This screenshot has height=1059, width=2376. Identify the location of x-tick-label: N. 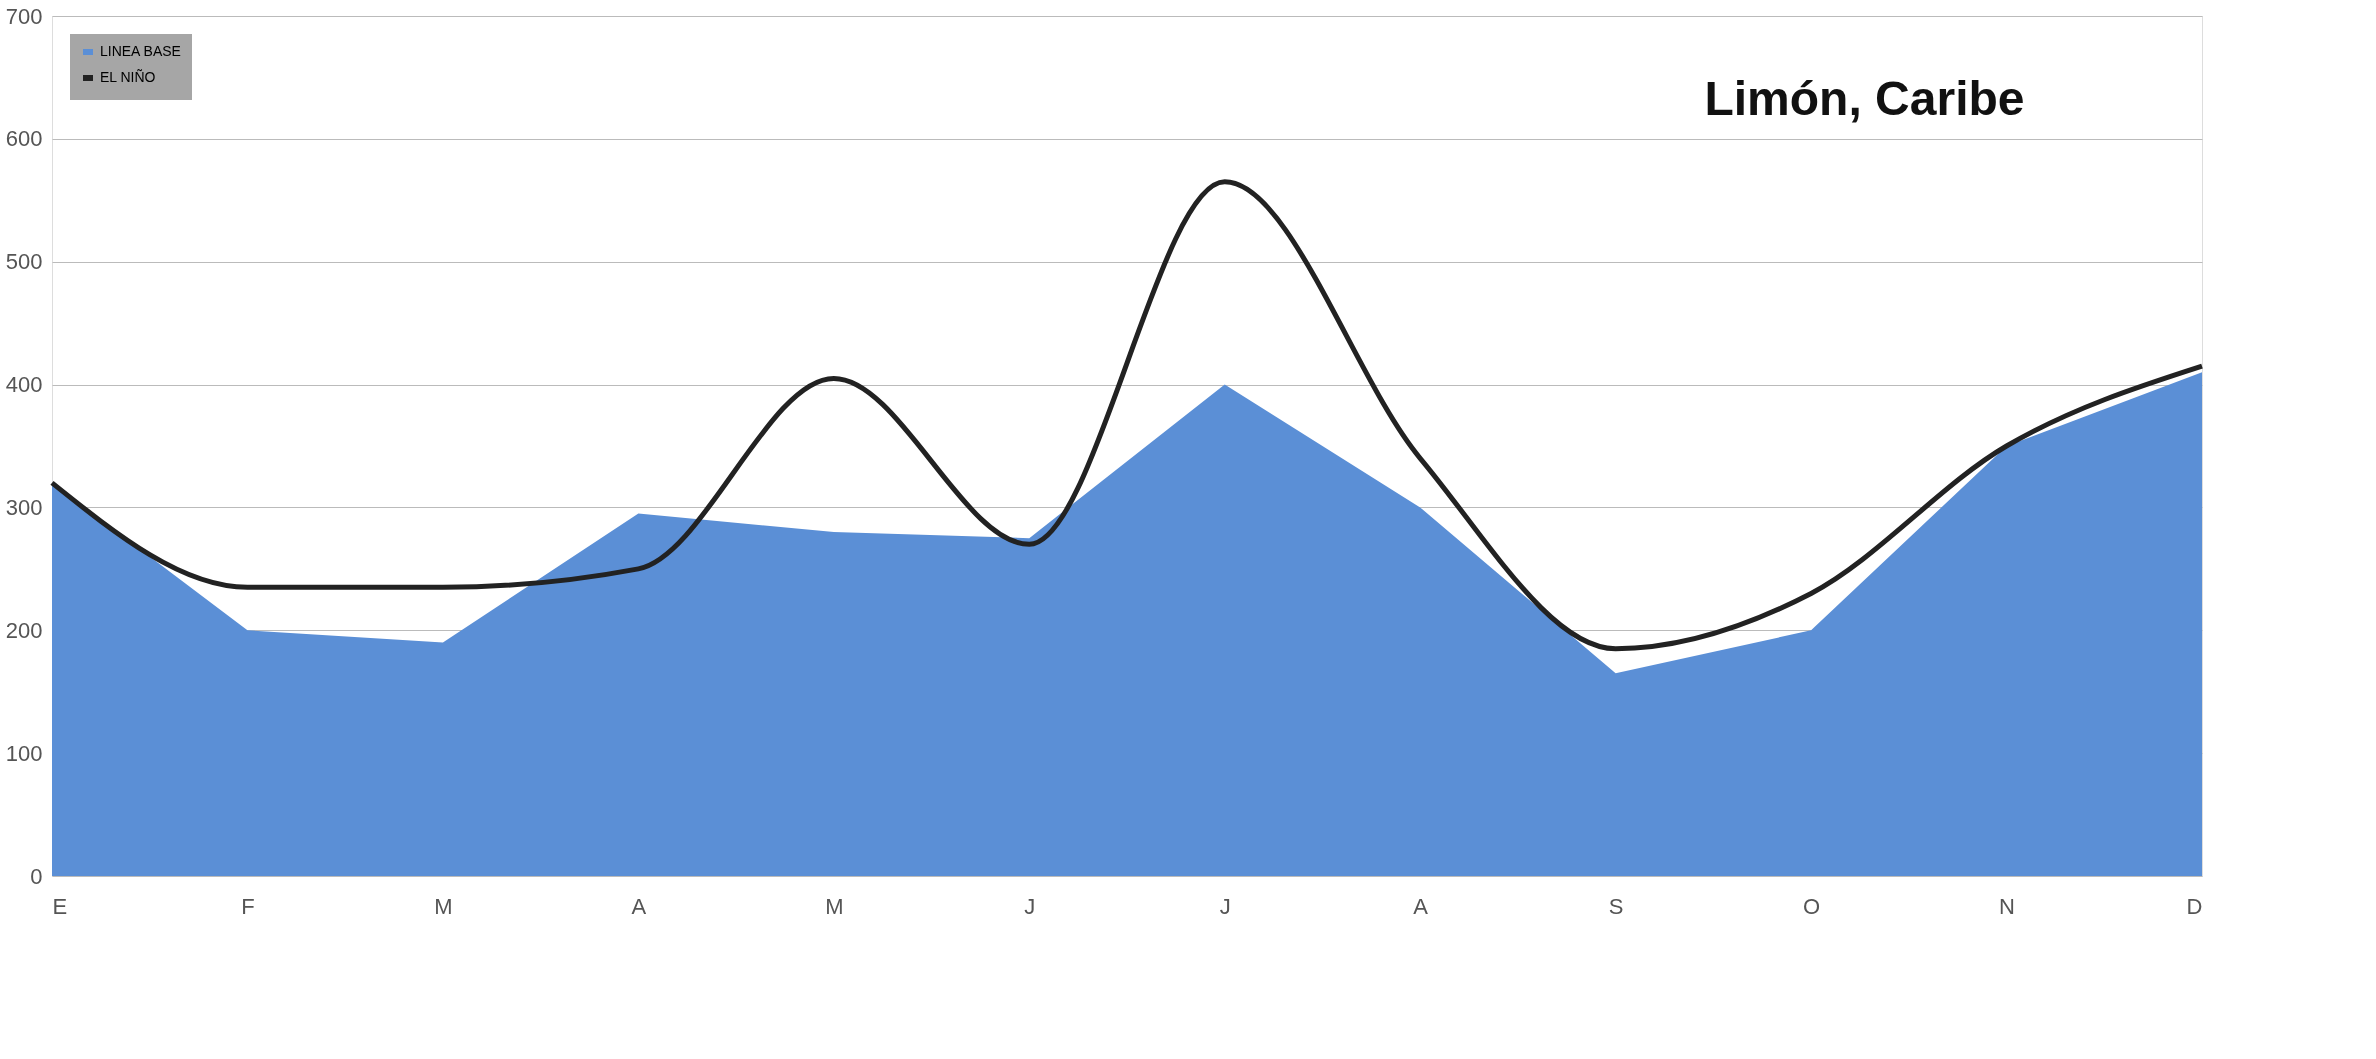
(2007, 906).